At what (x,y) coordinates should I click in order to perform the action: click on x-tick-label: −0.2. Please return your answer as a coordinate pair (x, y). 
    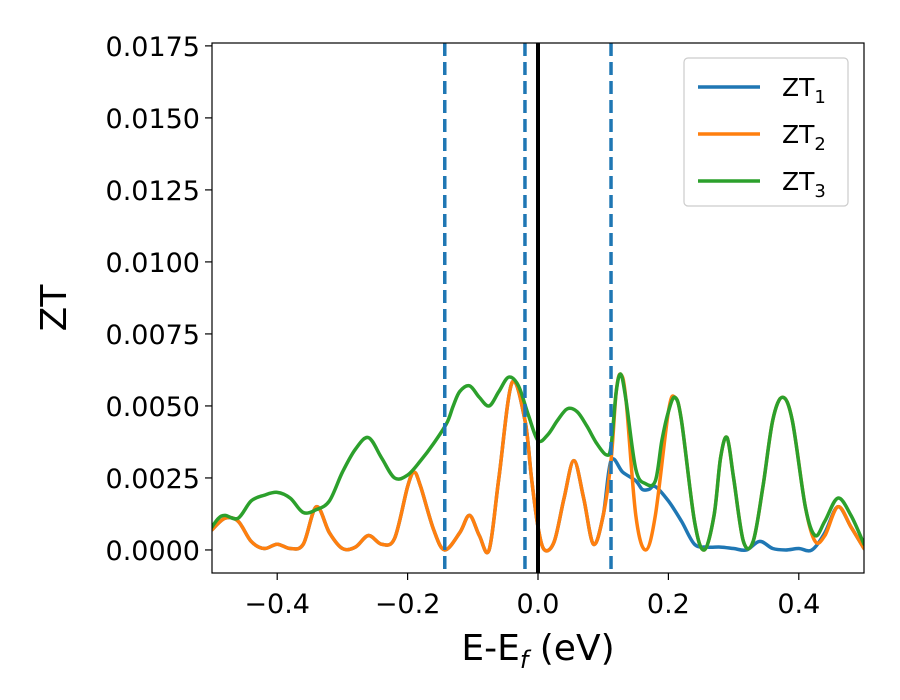
    Looking at the image, I should click on (408, 604).